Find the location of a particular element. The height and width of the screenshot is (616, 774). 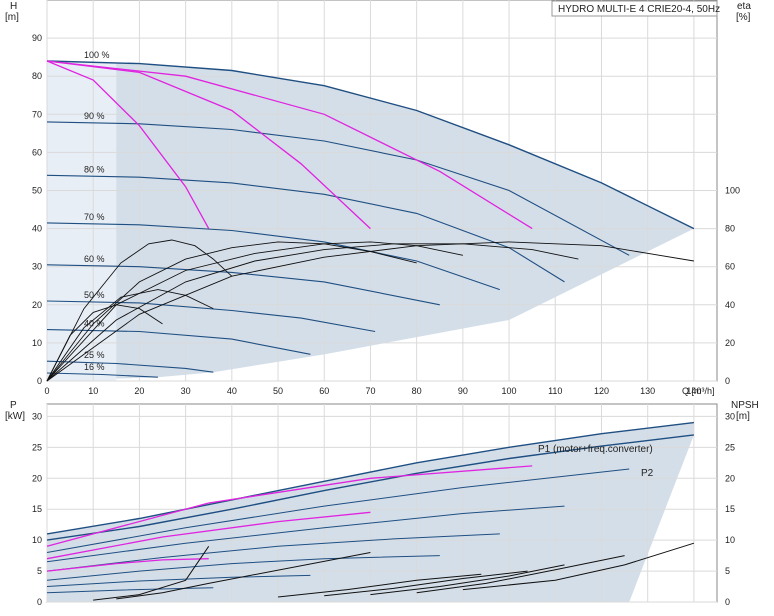

left-tick-label: 10 is located at coordinates (37, 343).